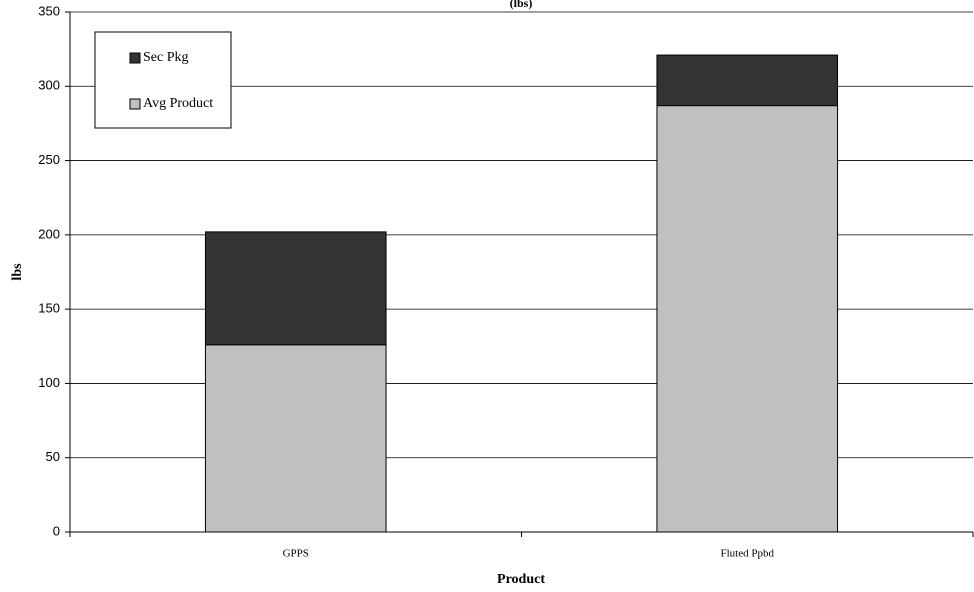 The height and width of the screenshot is (592, 974). I want to click on y-tick-label: 250, so click(49, 159).